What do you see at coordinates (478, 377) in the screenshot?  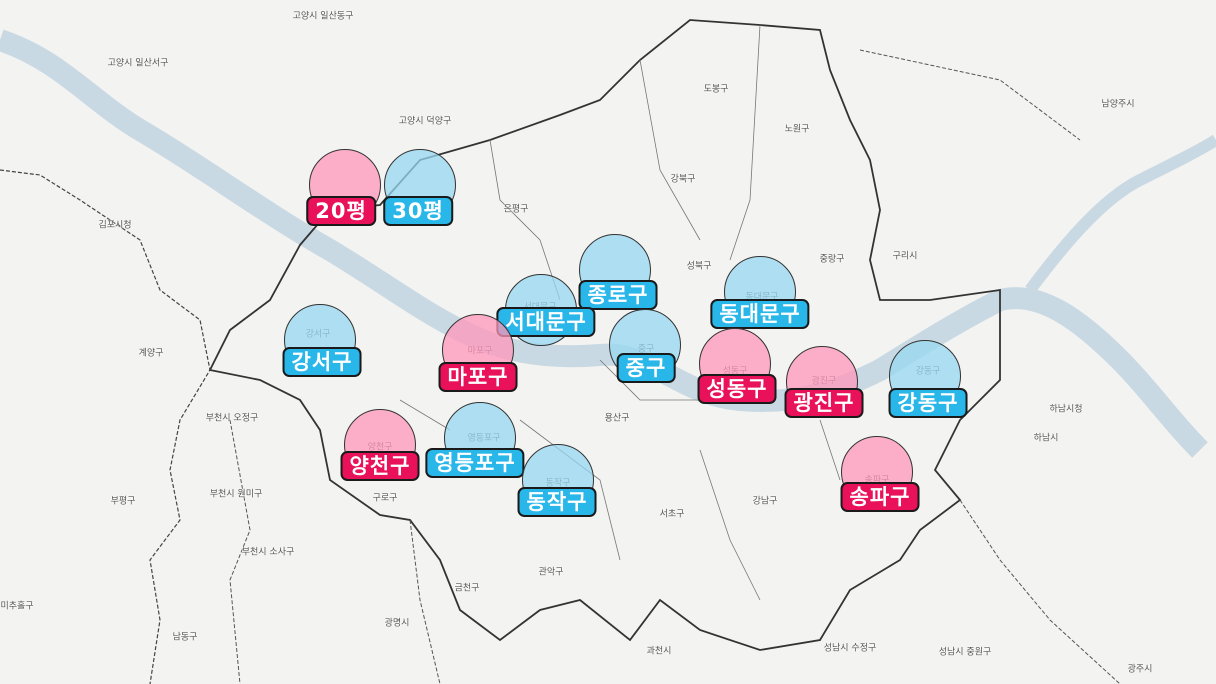 I see `district-label: 마포구` at bounding box center [478, 377].